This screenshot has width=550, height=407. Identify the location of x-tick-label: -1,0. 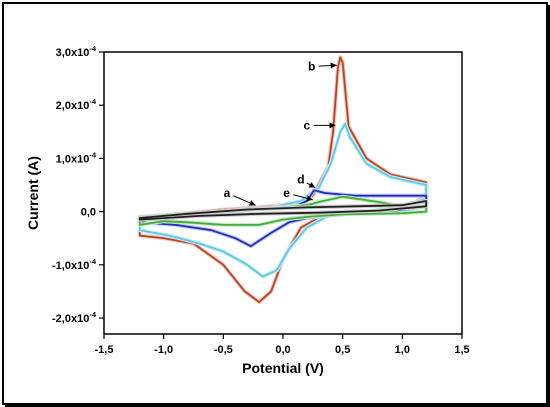
(163, 350).